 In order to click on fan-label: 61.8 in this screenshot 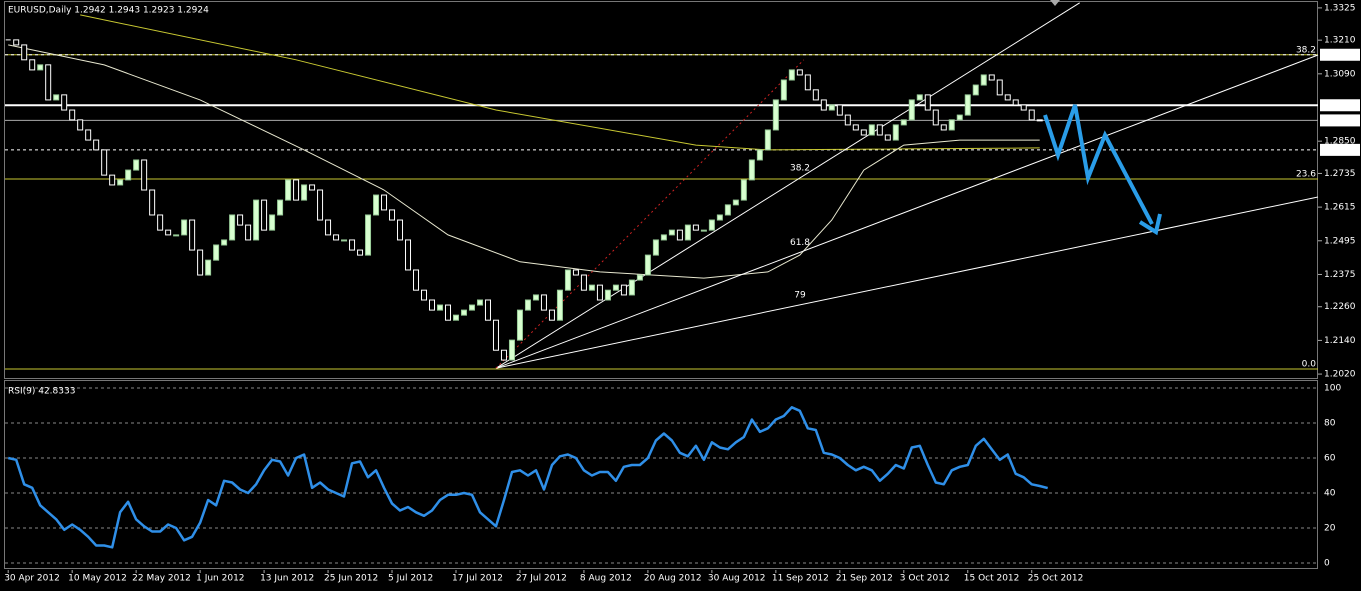, I will do `click(800, 243)`.